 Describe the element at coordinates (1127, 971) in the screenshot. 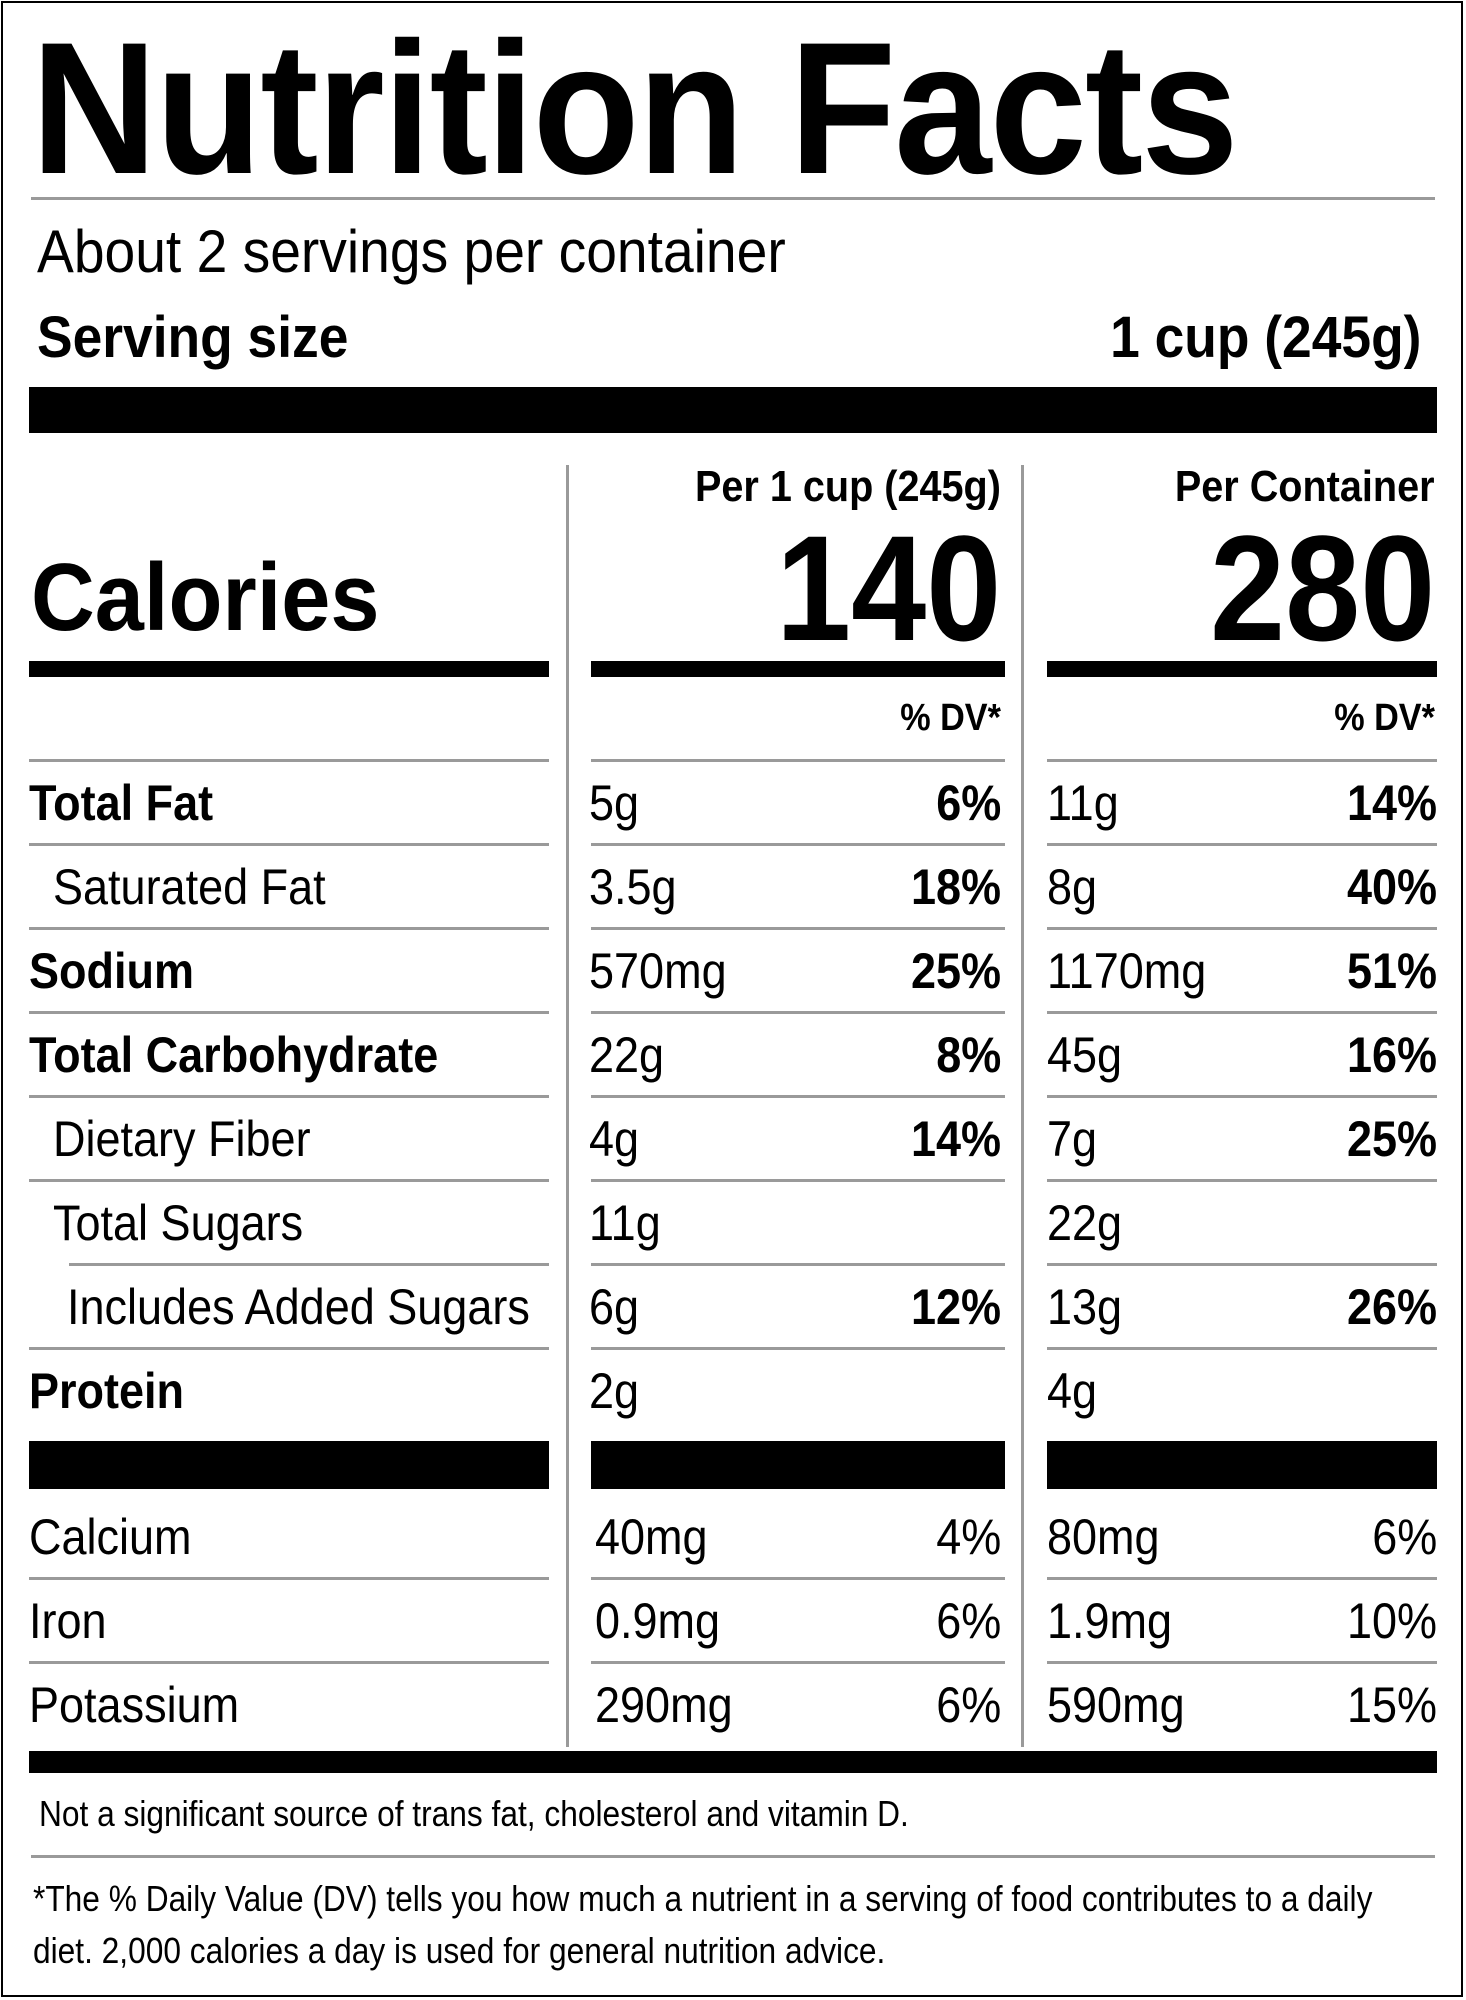

I see `col2-amount: 1170mg` at that location.